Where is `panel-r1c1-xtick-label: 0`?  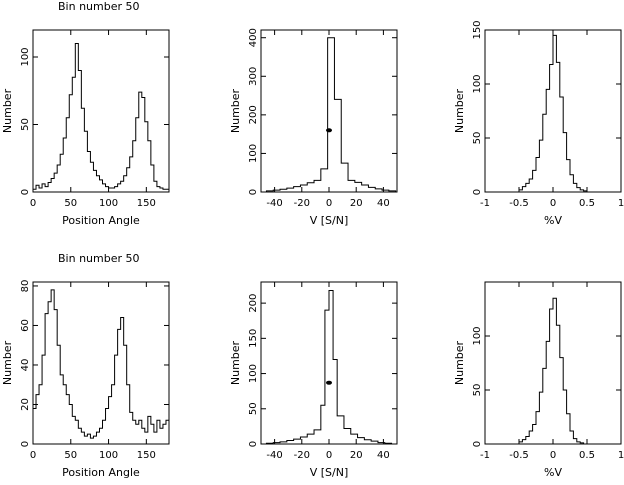 panel-r1c1-xtick-label: 0 is located at coordinates (33, 203).